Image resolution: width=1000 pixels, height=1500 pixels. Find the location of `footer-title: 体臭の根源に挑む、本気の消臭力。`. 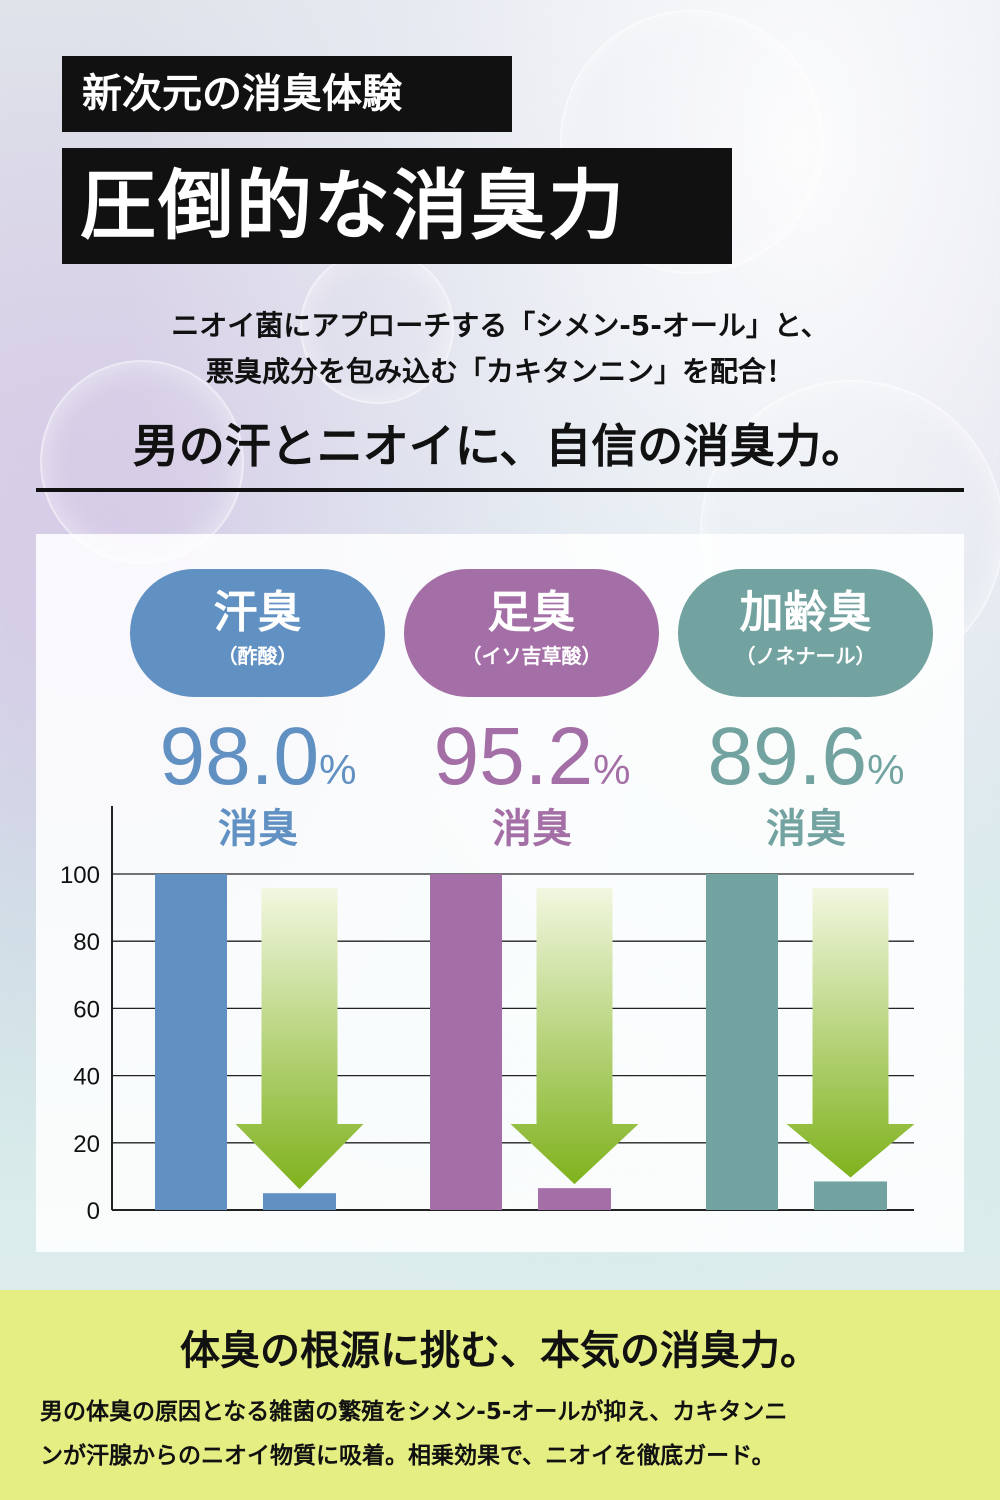

footer-title: 体臭の根源に挑む、本気の消臭力。 is located at coordinates (500, 1351).